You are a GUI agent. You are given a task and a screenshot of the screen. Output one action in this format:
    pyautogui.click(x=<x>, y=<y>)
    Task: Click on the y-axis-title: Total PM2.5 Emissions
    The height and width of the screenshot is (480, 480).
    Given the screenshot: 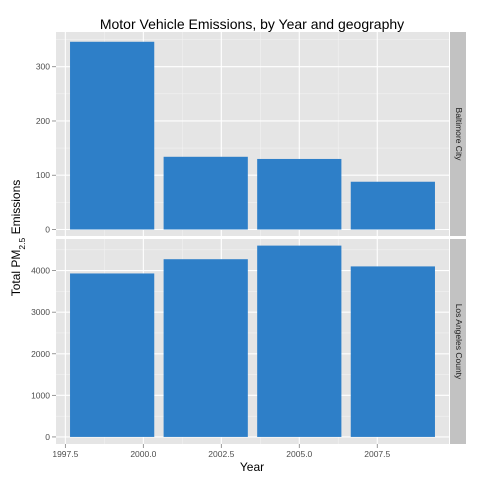 What is the action you would take?
    pyautogui.click(x=18, y=238)
    